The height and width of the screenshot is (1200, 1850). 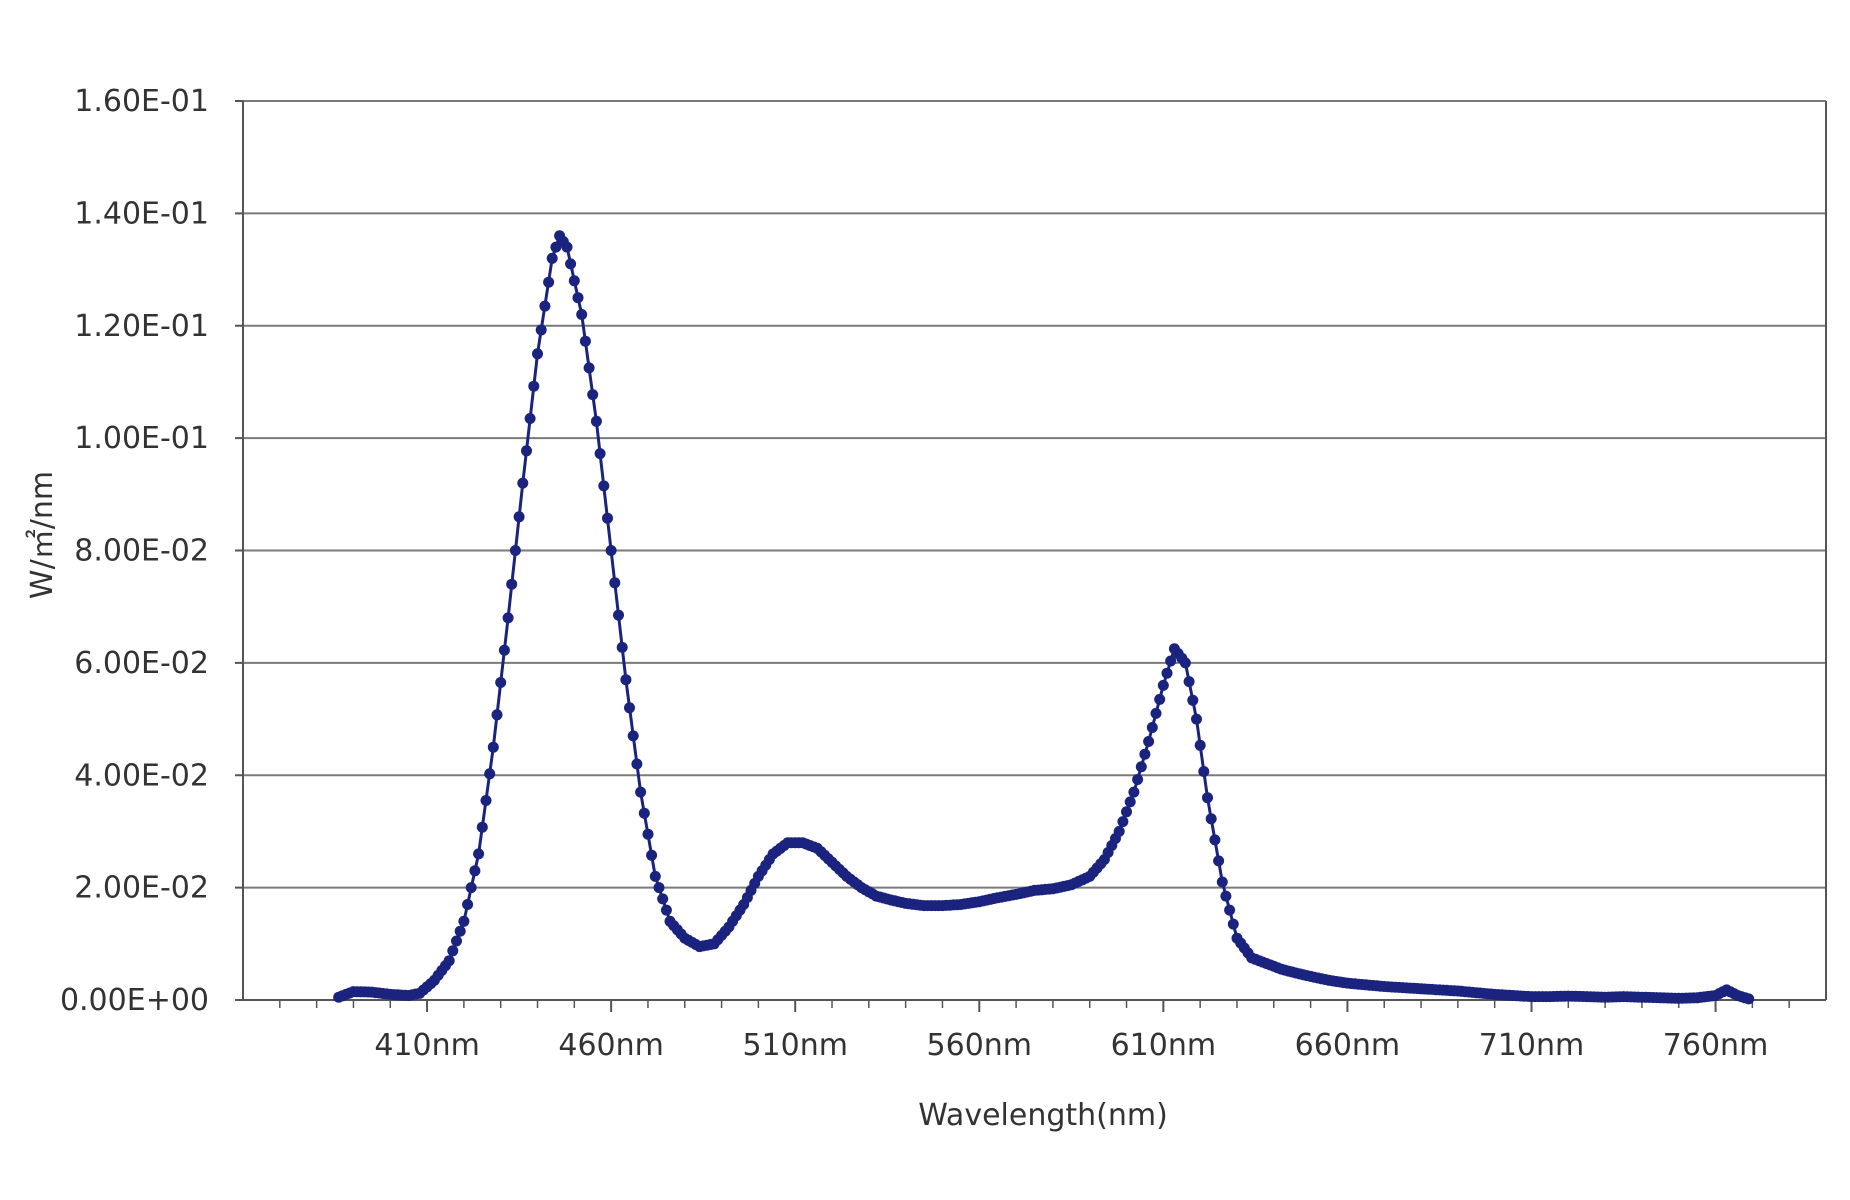 What do you see at coordinates (141, 663) in the screenshot?
I see `y-tick-label: 6.00E-02` at bounding box center [141, 663].